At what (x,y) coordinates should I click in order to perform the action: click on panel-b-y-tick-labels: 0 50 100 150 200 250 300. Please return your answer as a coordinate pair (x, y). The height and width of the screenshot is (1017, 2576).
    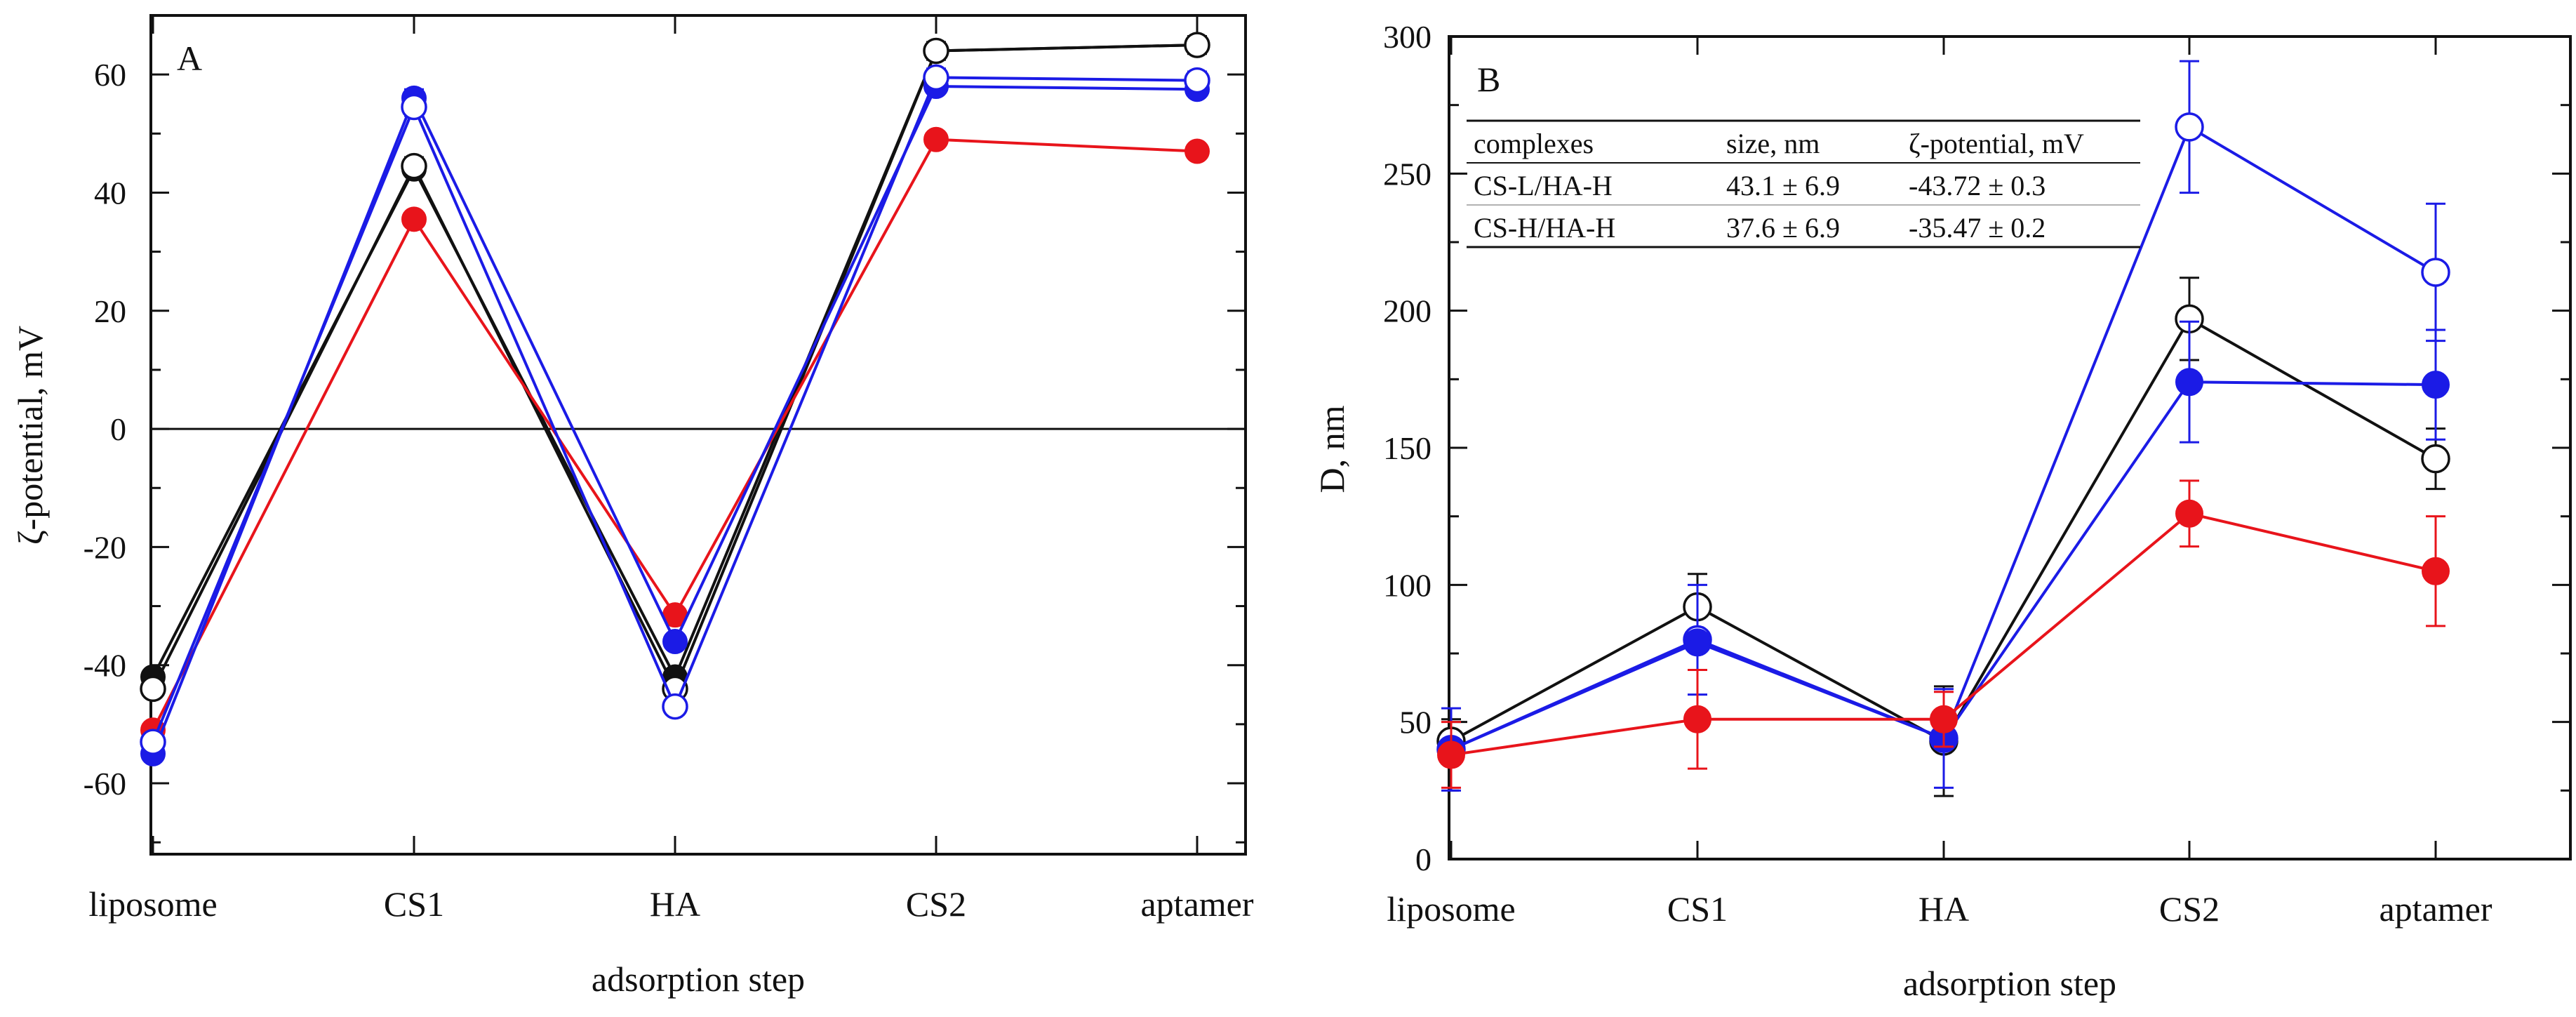
    Looking at the image, I should click on (1407, 448).